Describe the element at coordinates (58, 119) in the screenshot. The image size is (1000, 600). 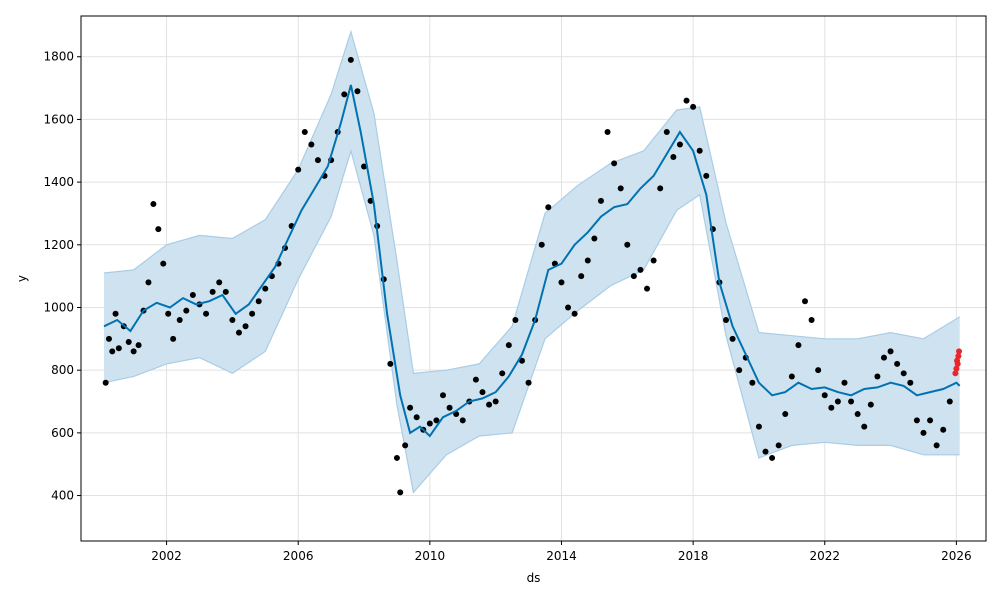
I see `y-tick-label: 1600` at that location.